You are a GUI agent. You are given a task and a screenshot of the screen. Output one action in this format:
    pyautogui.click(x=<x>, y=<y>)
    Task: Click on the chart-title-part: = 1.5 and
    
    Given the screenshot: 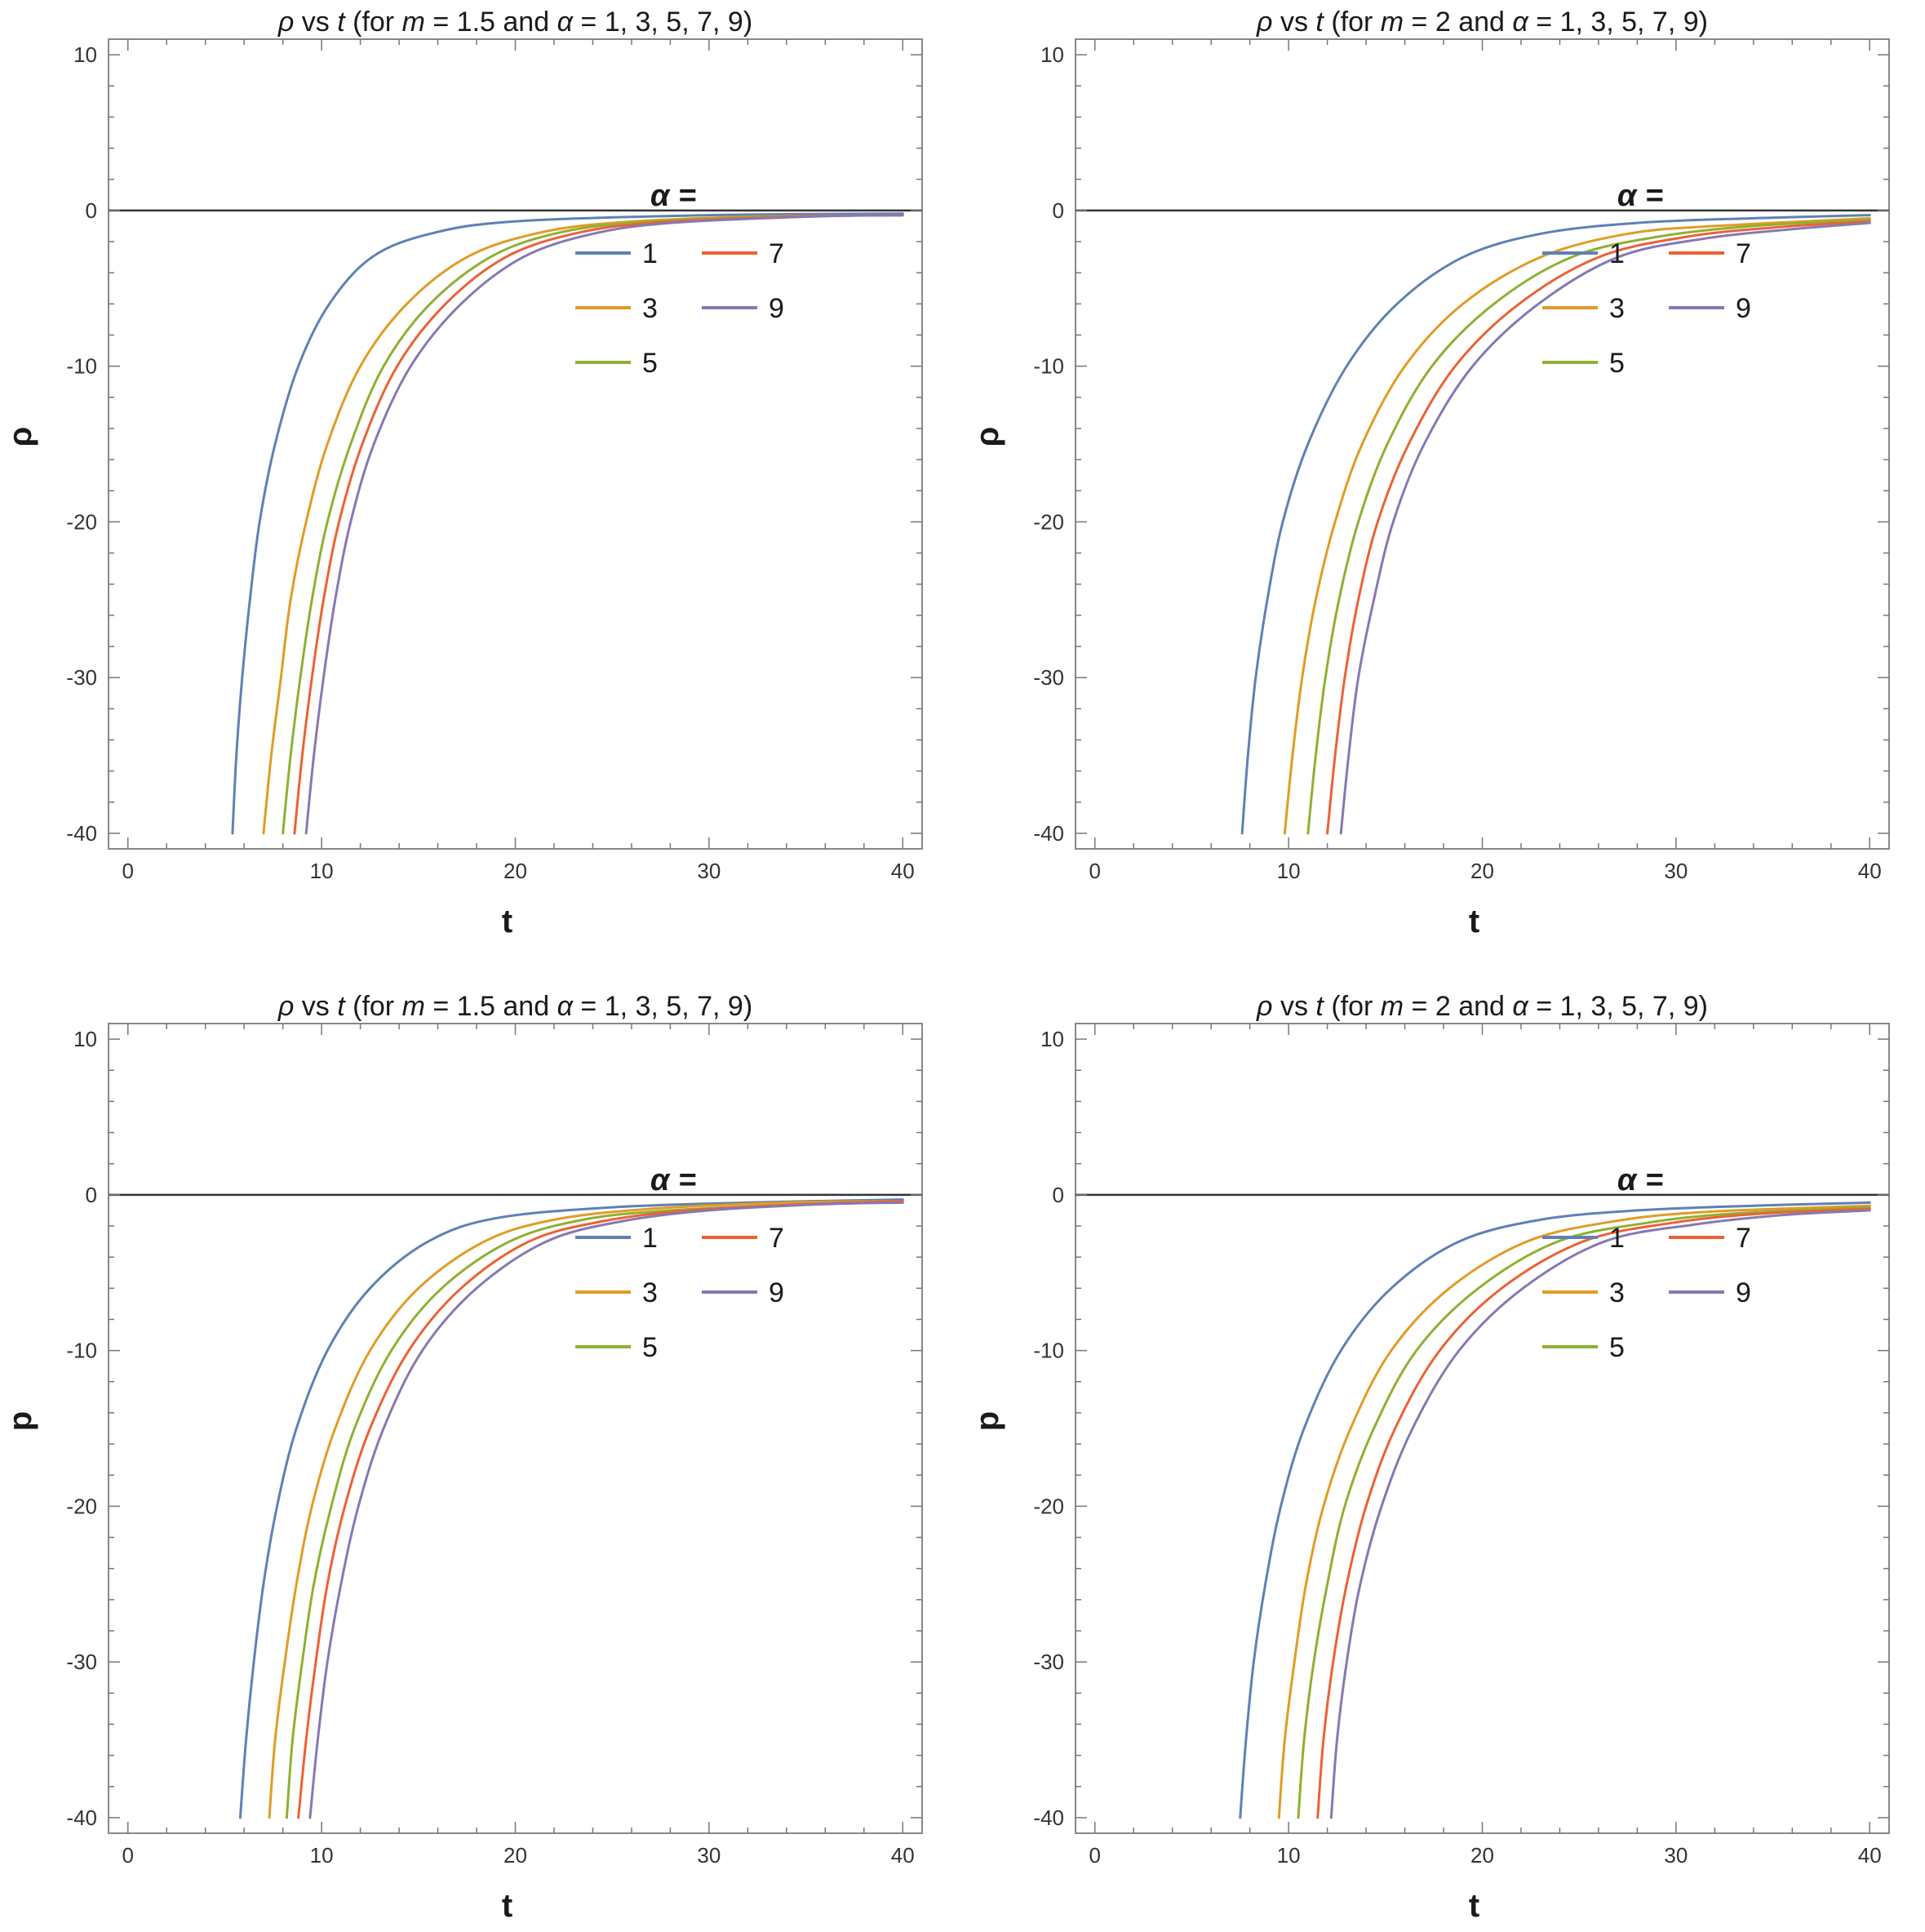 What is the action you would take?
    pyautogui.click(x=491, y=1006)
    